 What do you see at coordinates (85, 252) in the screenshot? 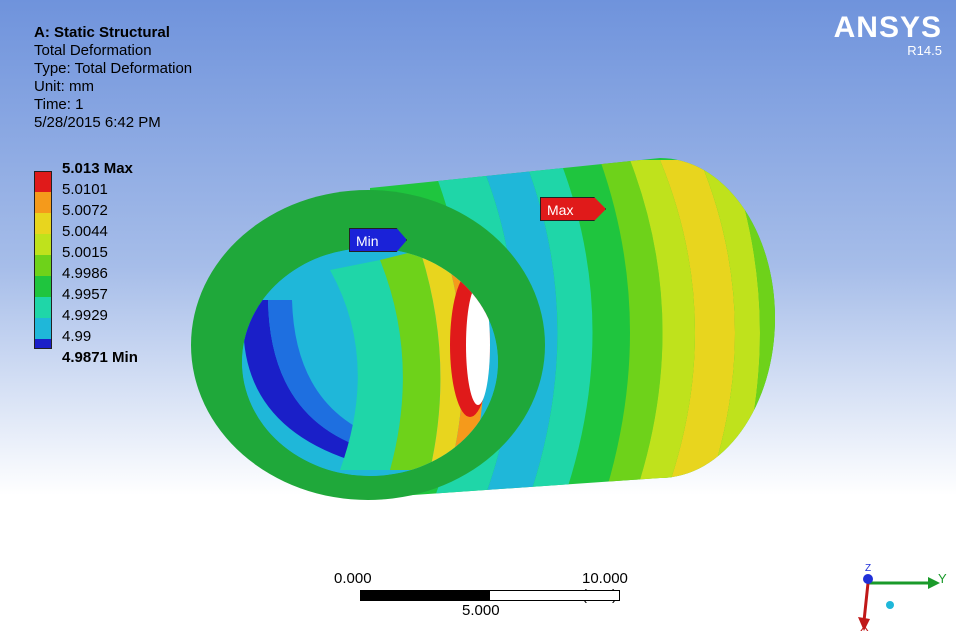
I see `legend-label: 5.0015` at bounding box center [85, 252].